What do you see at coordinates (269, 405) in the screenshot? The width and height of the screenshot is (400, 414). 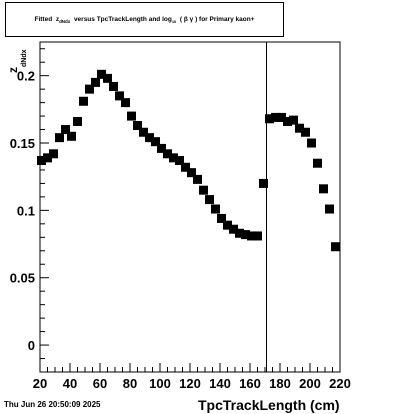 I see `x-axis-label: TpcTrackLength (cm)` at bounding box center [269, 405].